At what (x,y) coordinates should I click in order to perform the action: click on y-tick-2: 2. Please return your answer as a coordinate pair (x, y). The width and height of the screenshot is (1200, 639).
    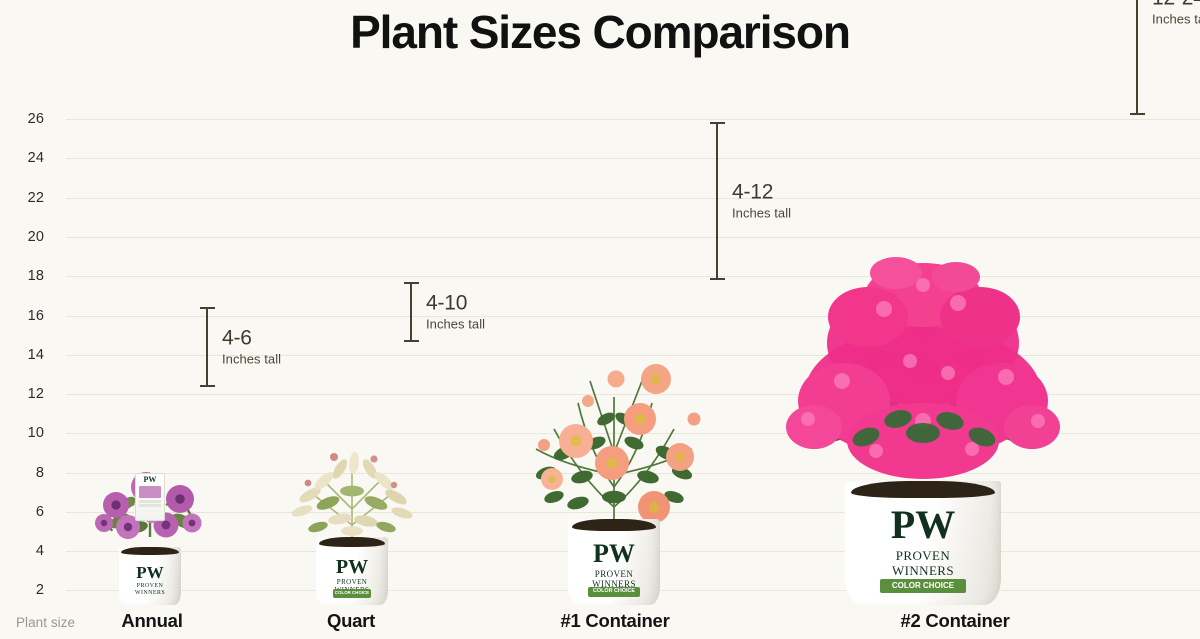
    Looking at the image, I should click on (39, 589).